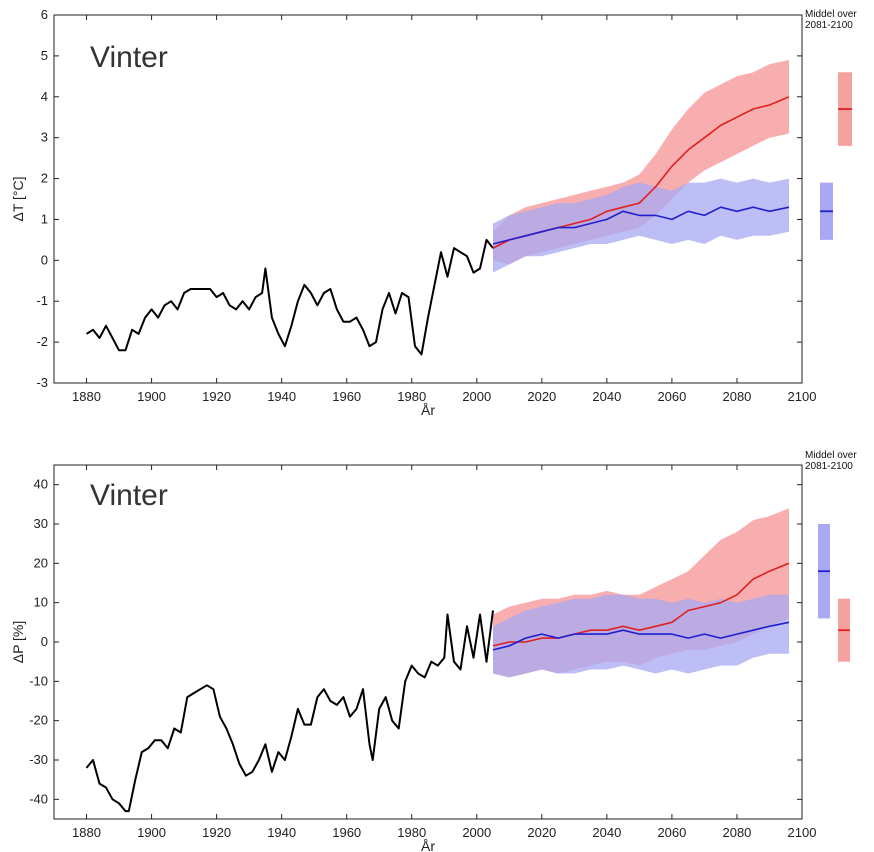 Image resolution: width=874 pixels, height=852 pixels. Describe the element at coordinates (44, 178) in the screenshot. I see `y-tick-label: 2` at that location.